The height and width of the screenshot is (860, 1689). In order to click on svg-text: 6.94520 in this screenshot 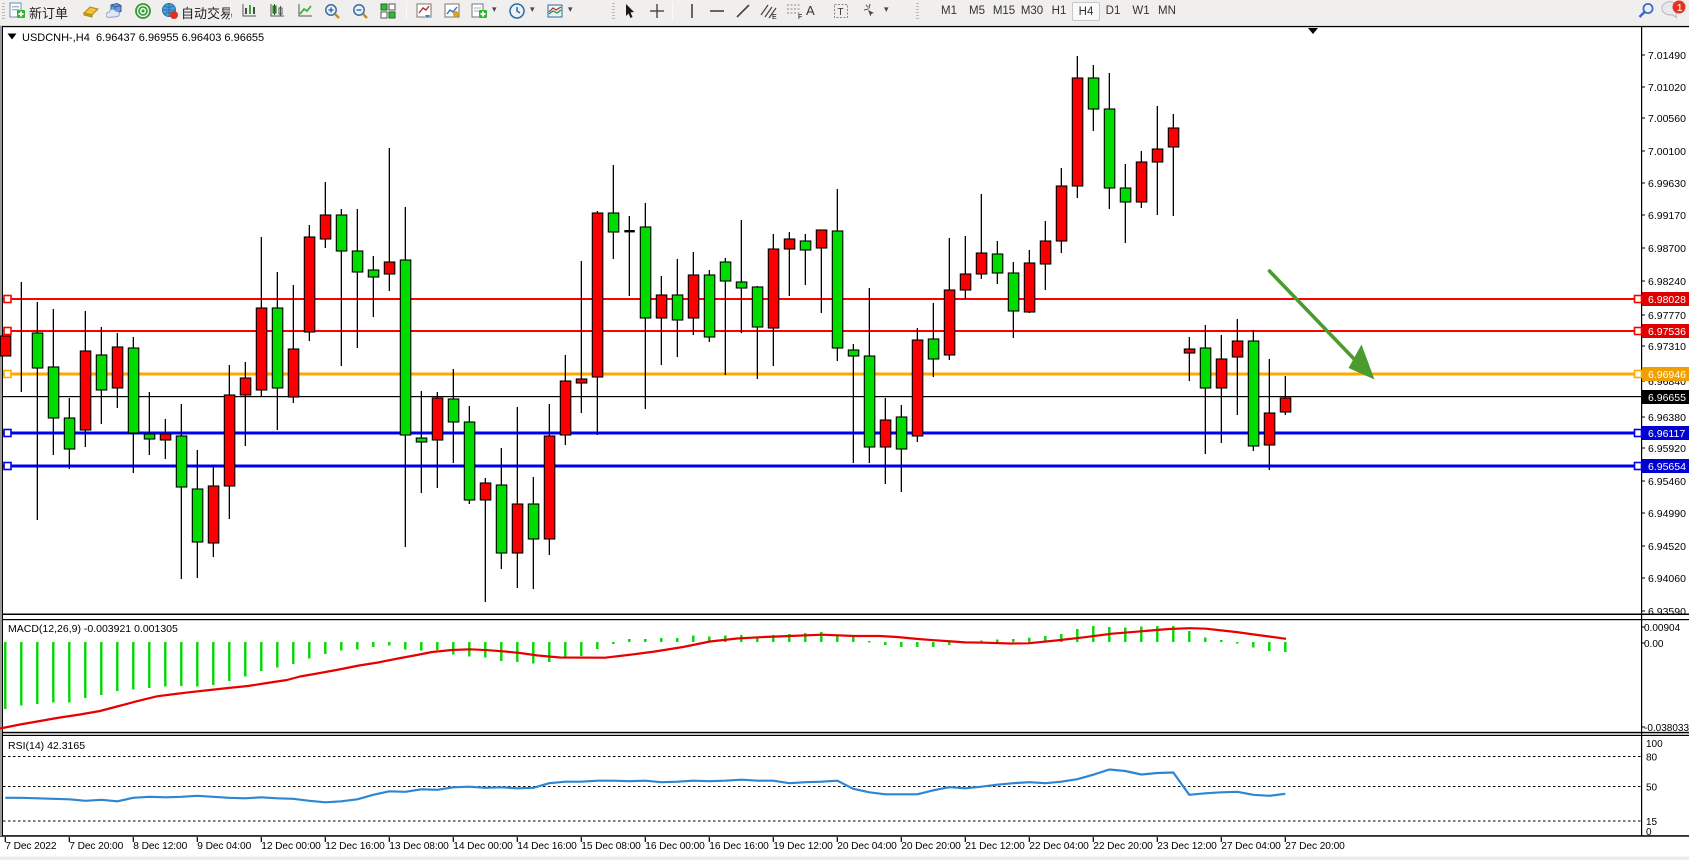, I will do `click(1667, 547)`.